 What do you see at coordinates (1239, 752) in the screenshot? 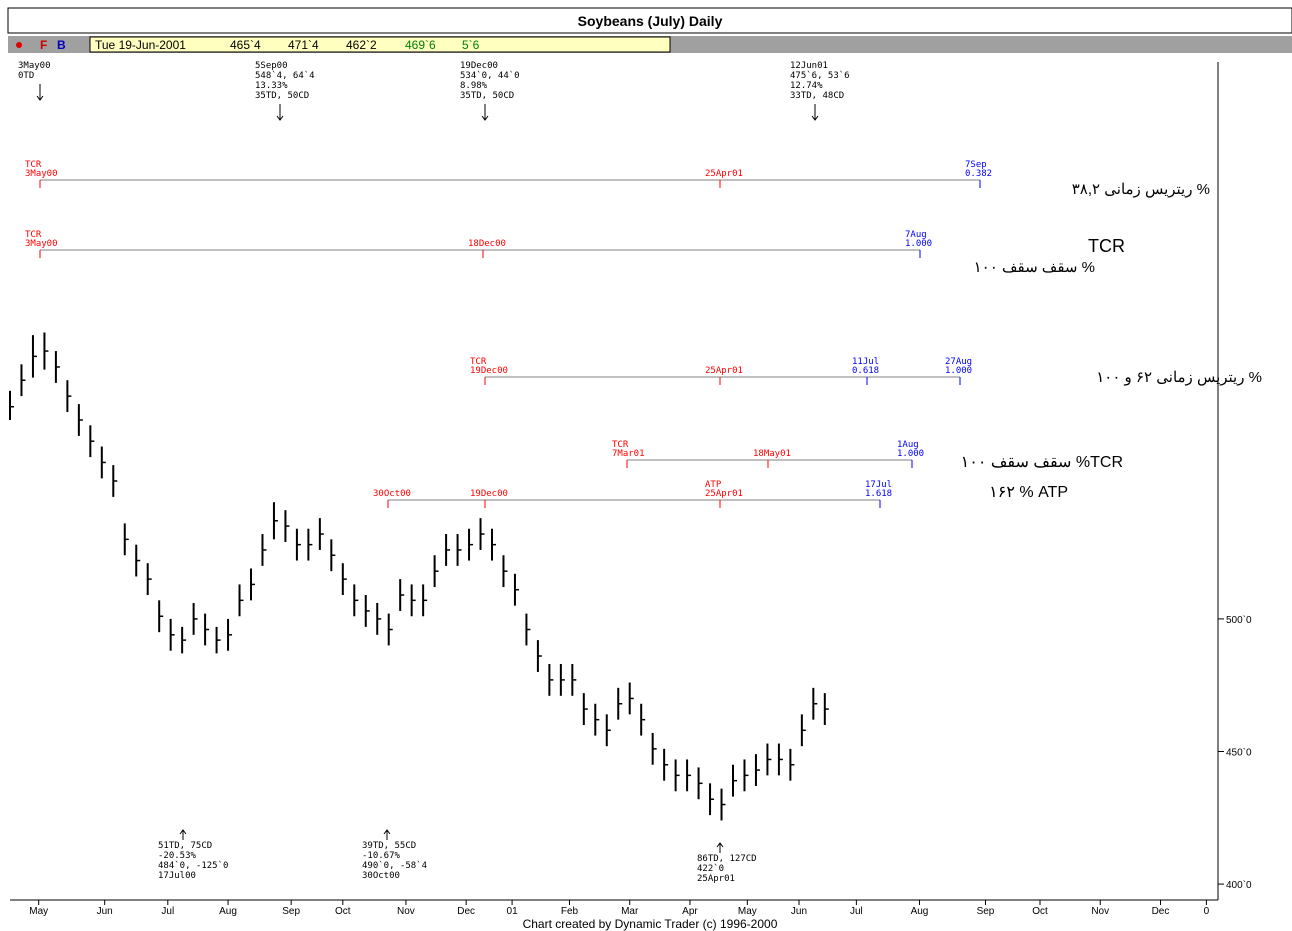
I see `y-tick-label: 450`0` at bounding box center [1239, 752].